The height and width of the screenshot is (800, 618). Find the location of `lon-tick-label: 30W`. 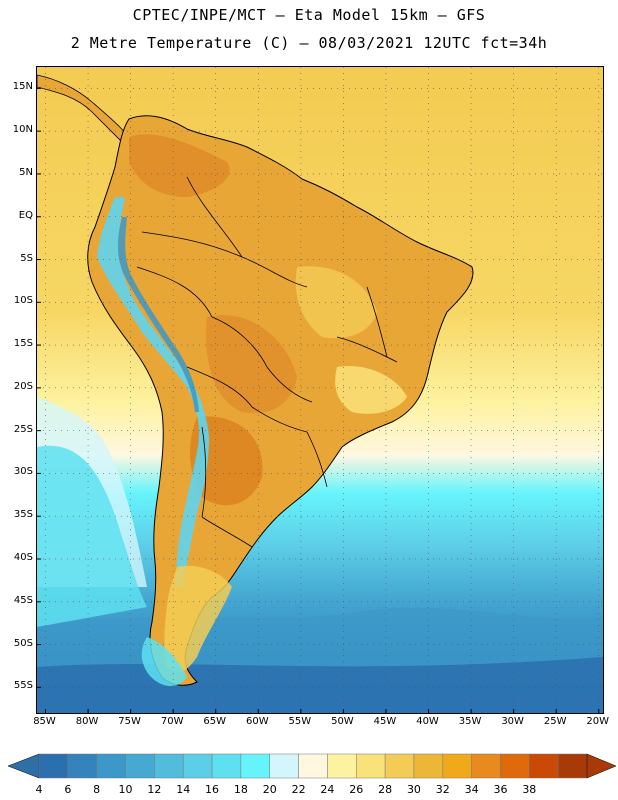

lon-tick-label: 30W is located at coordinates (512, 721).